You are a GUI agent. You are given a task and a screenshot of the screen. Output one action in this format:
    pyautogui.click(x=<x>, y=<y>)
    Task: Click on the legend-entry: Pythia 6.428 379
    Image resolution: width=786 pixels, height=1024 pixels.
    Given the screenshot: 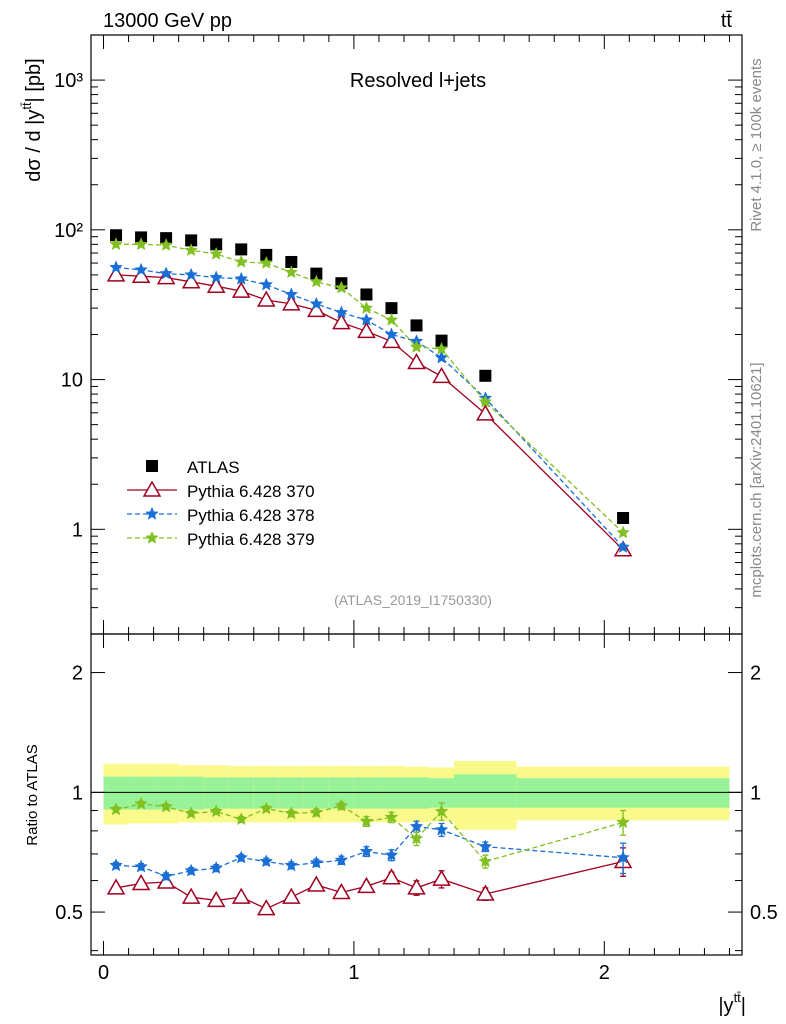 What is the action you would take?
    pyautogui.click(x=221, y=539)
    